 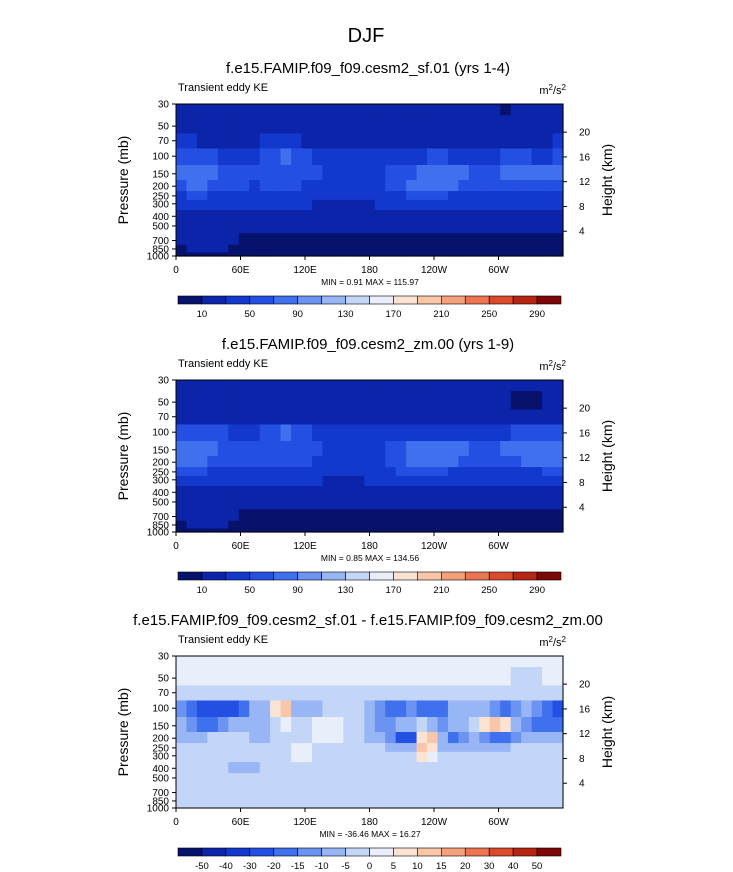 What do you see at coordinates (434, 546) in the screenshot?
I see `x-tick-label: 120W` at bounding box center [434, 546].